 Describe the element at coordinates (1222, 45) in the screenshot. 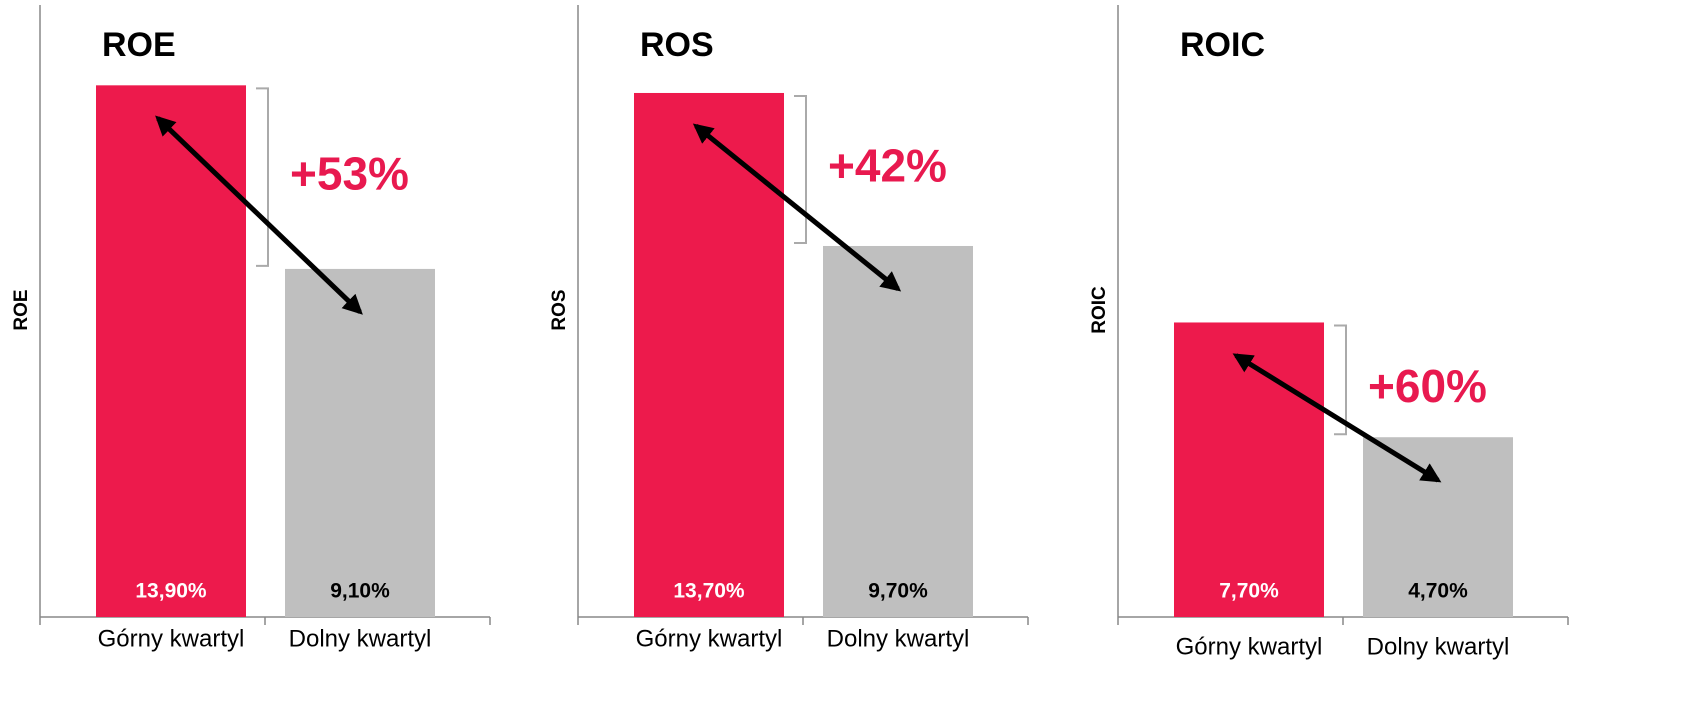

I see `chart-title: ROIC` at that location.